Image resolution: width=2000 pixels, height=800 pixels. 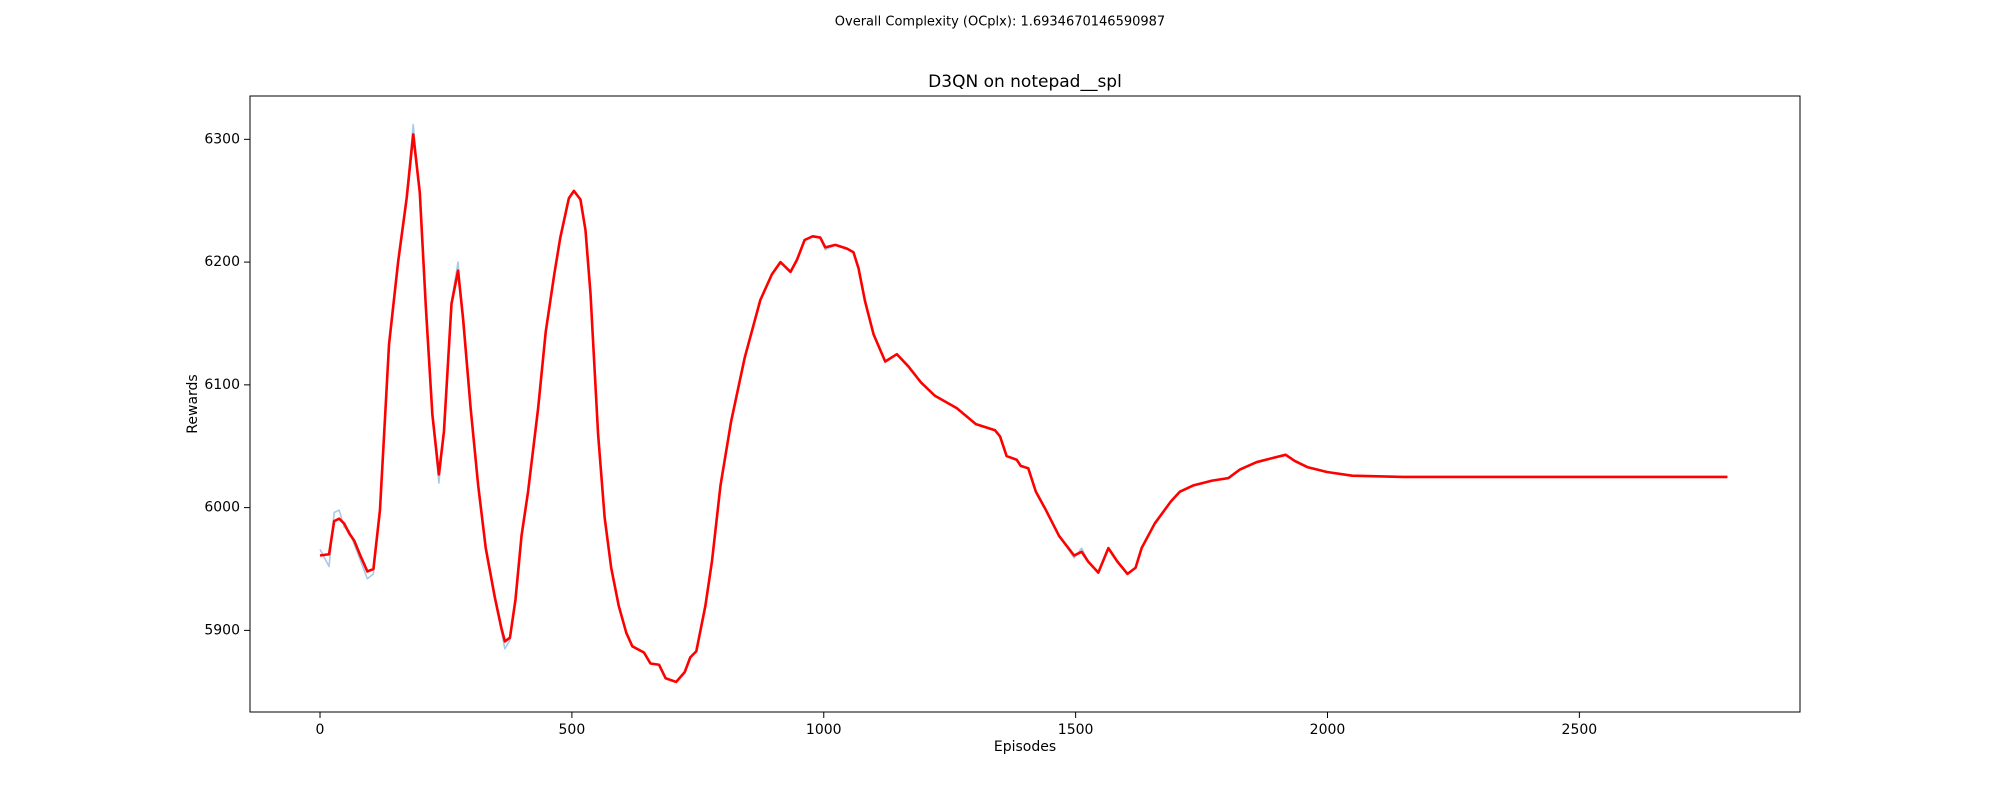 What do you see at coordinates (1025, 82) in the screenshot?
I see `chart-title: D3QN on notepad__spl` at bounding box center [1025, 82].